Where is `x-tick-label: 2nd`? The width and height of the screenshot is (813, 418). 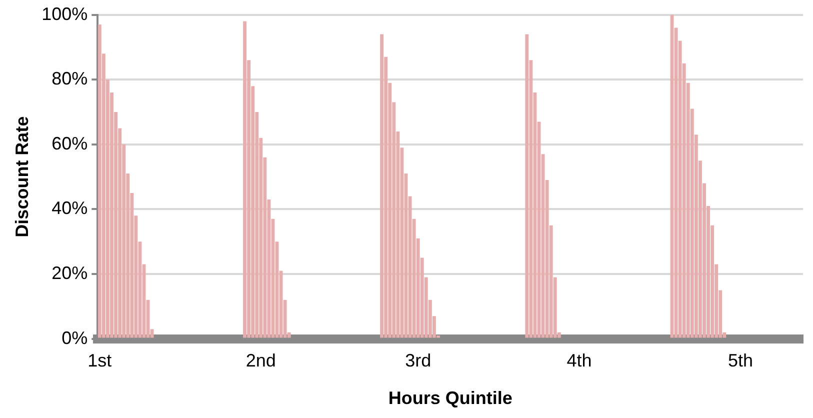
x-tick-label: 2nd is located at coordinates (261, 360).